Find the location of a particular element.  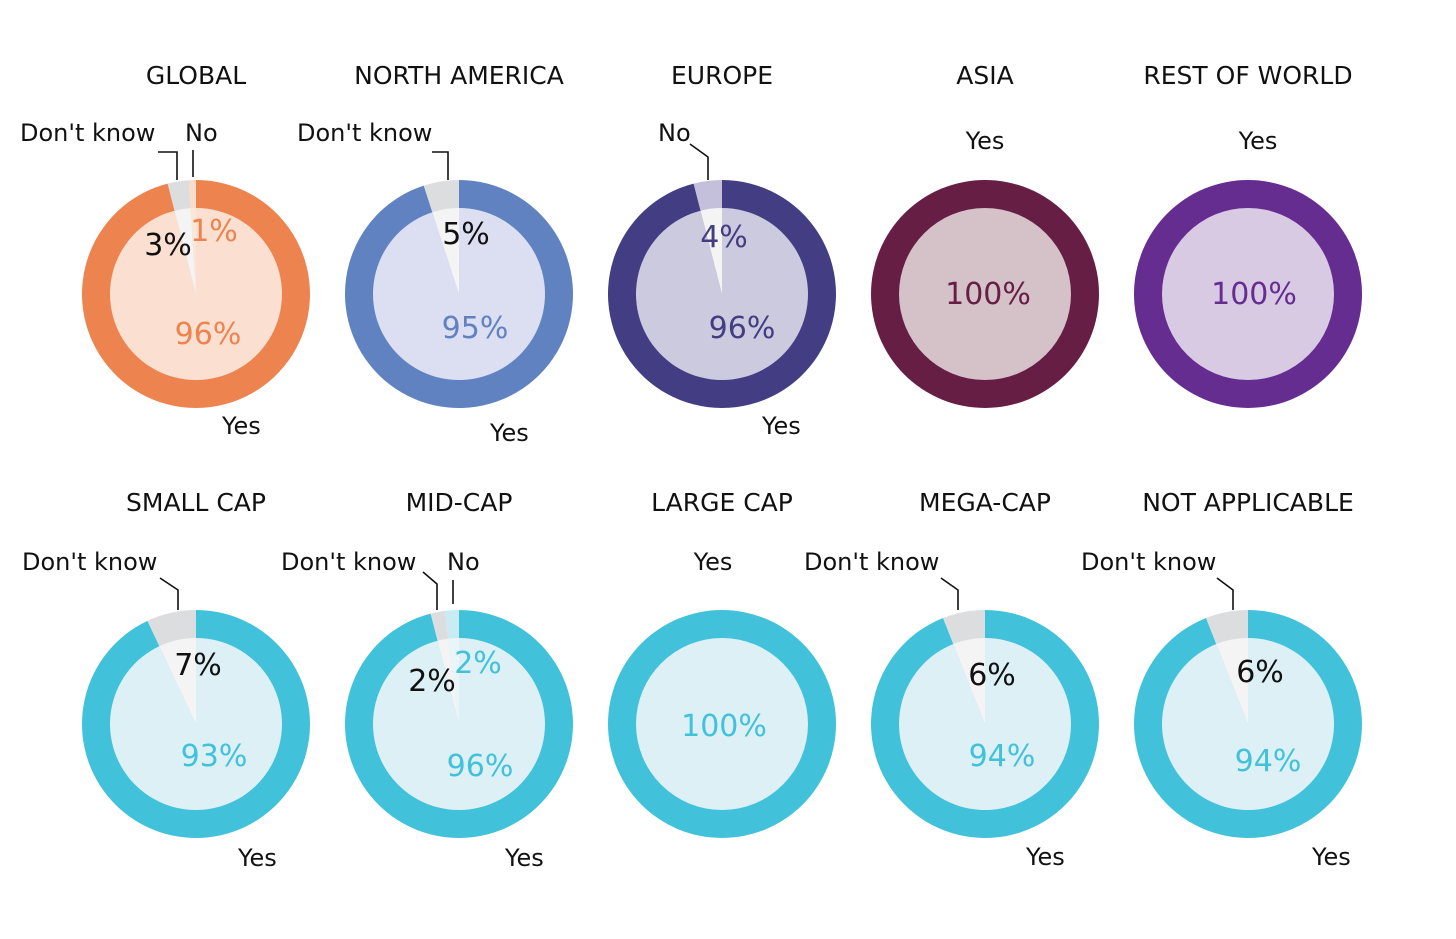

leader-line-no is located at coordinates (699, 161).